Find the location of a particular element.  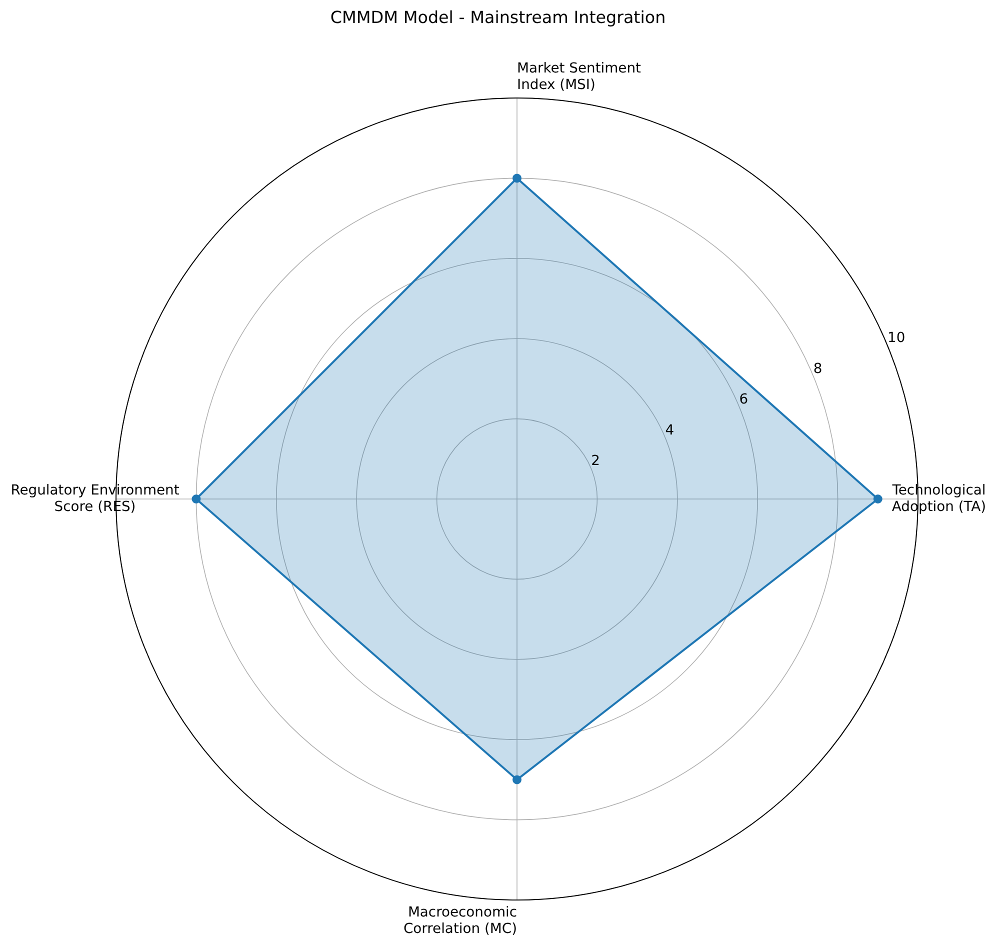

spoke-label: Macroeconomic Correlation (MC) is located at coordinates (460, 920).